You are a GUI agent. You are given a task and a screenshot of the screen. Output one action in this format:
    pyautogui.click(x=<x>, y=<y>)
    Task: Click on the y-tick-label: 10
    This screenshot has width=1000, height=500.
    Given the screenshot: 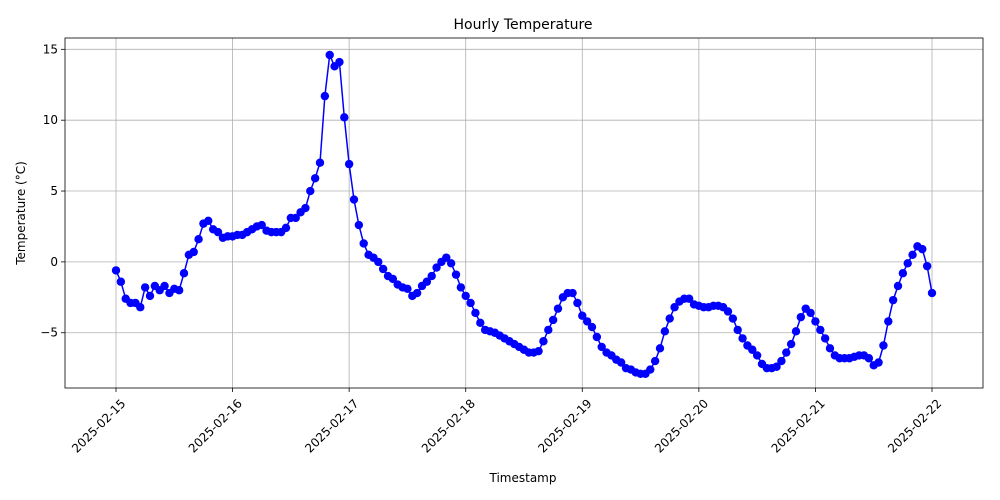 What is the action you would take?
    pyautogui.click(x=50, y=120)
    